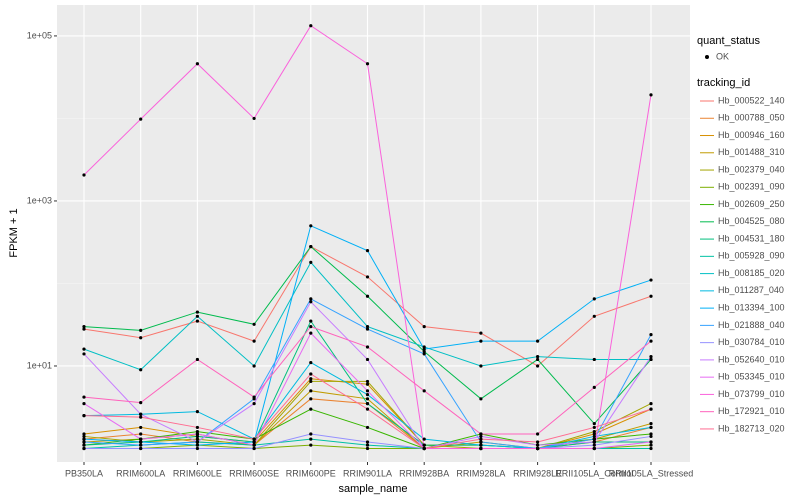  Describe the element at coordinates (751, 273) in the screenshot. I see `legend-label: Hb_008185_020` at that location.